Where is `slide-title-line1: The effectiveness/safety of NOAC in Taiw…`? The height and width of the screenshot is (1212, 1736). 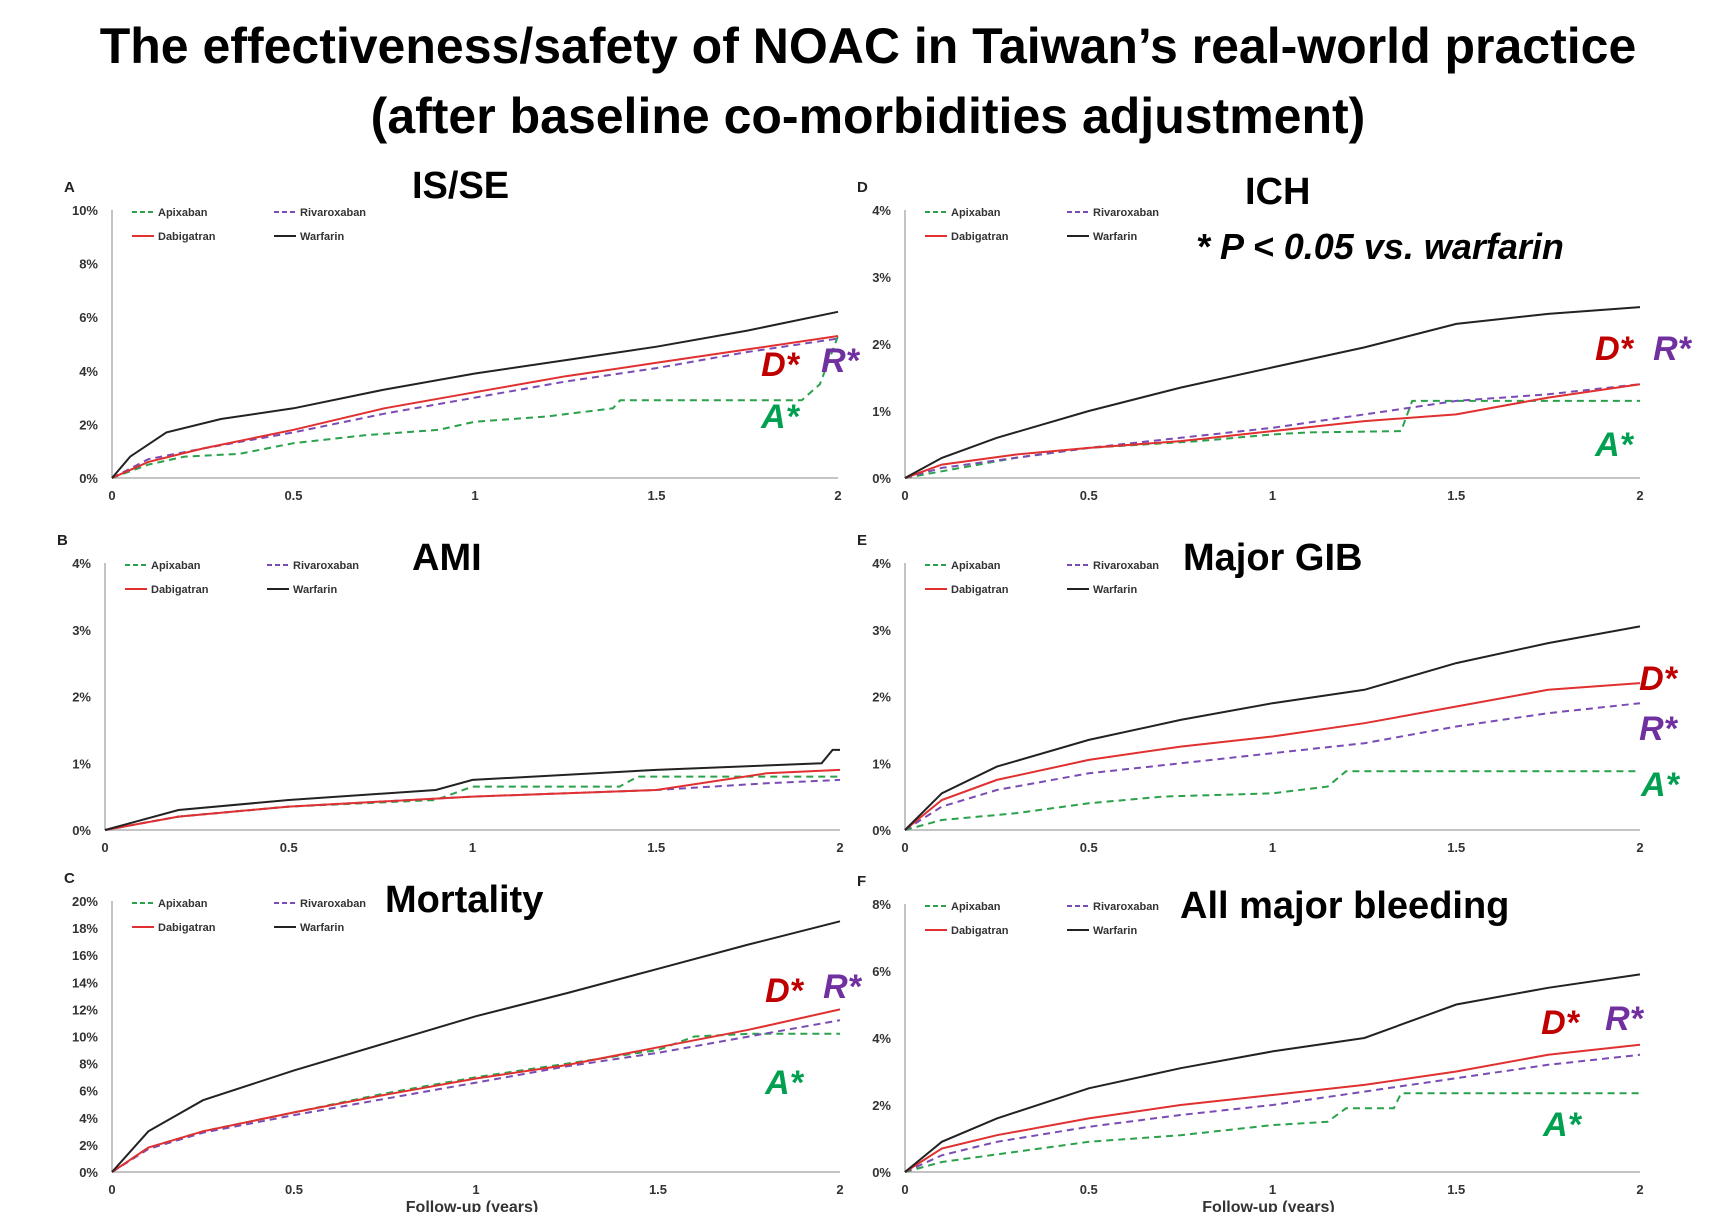 slide-title-line1: The effectiveness/safety of NOAC in Taiw… is located at coordinates (868, 46).